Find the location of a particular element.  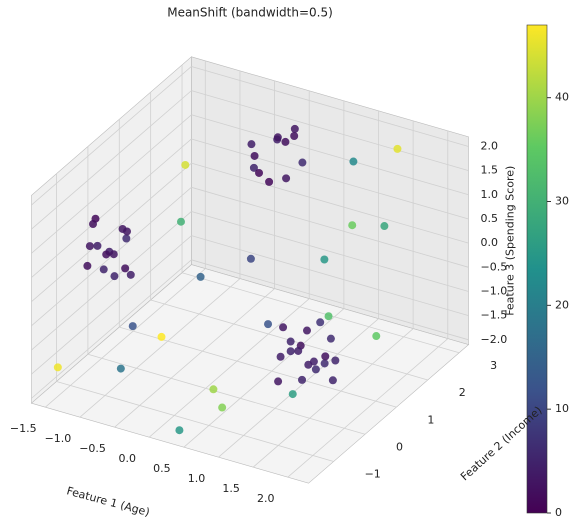

x-tick-label: 0.5 is located at coordinates (162, 468).